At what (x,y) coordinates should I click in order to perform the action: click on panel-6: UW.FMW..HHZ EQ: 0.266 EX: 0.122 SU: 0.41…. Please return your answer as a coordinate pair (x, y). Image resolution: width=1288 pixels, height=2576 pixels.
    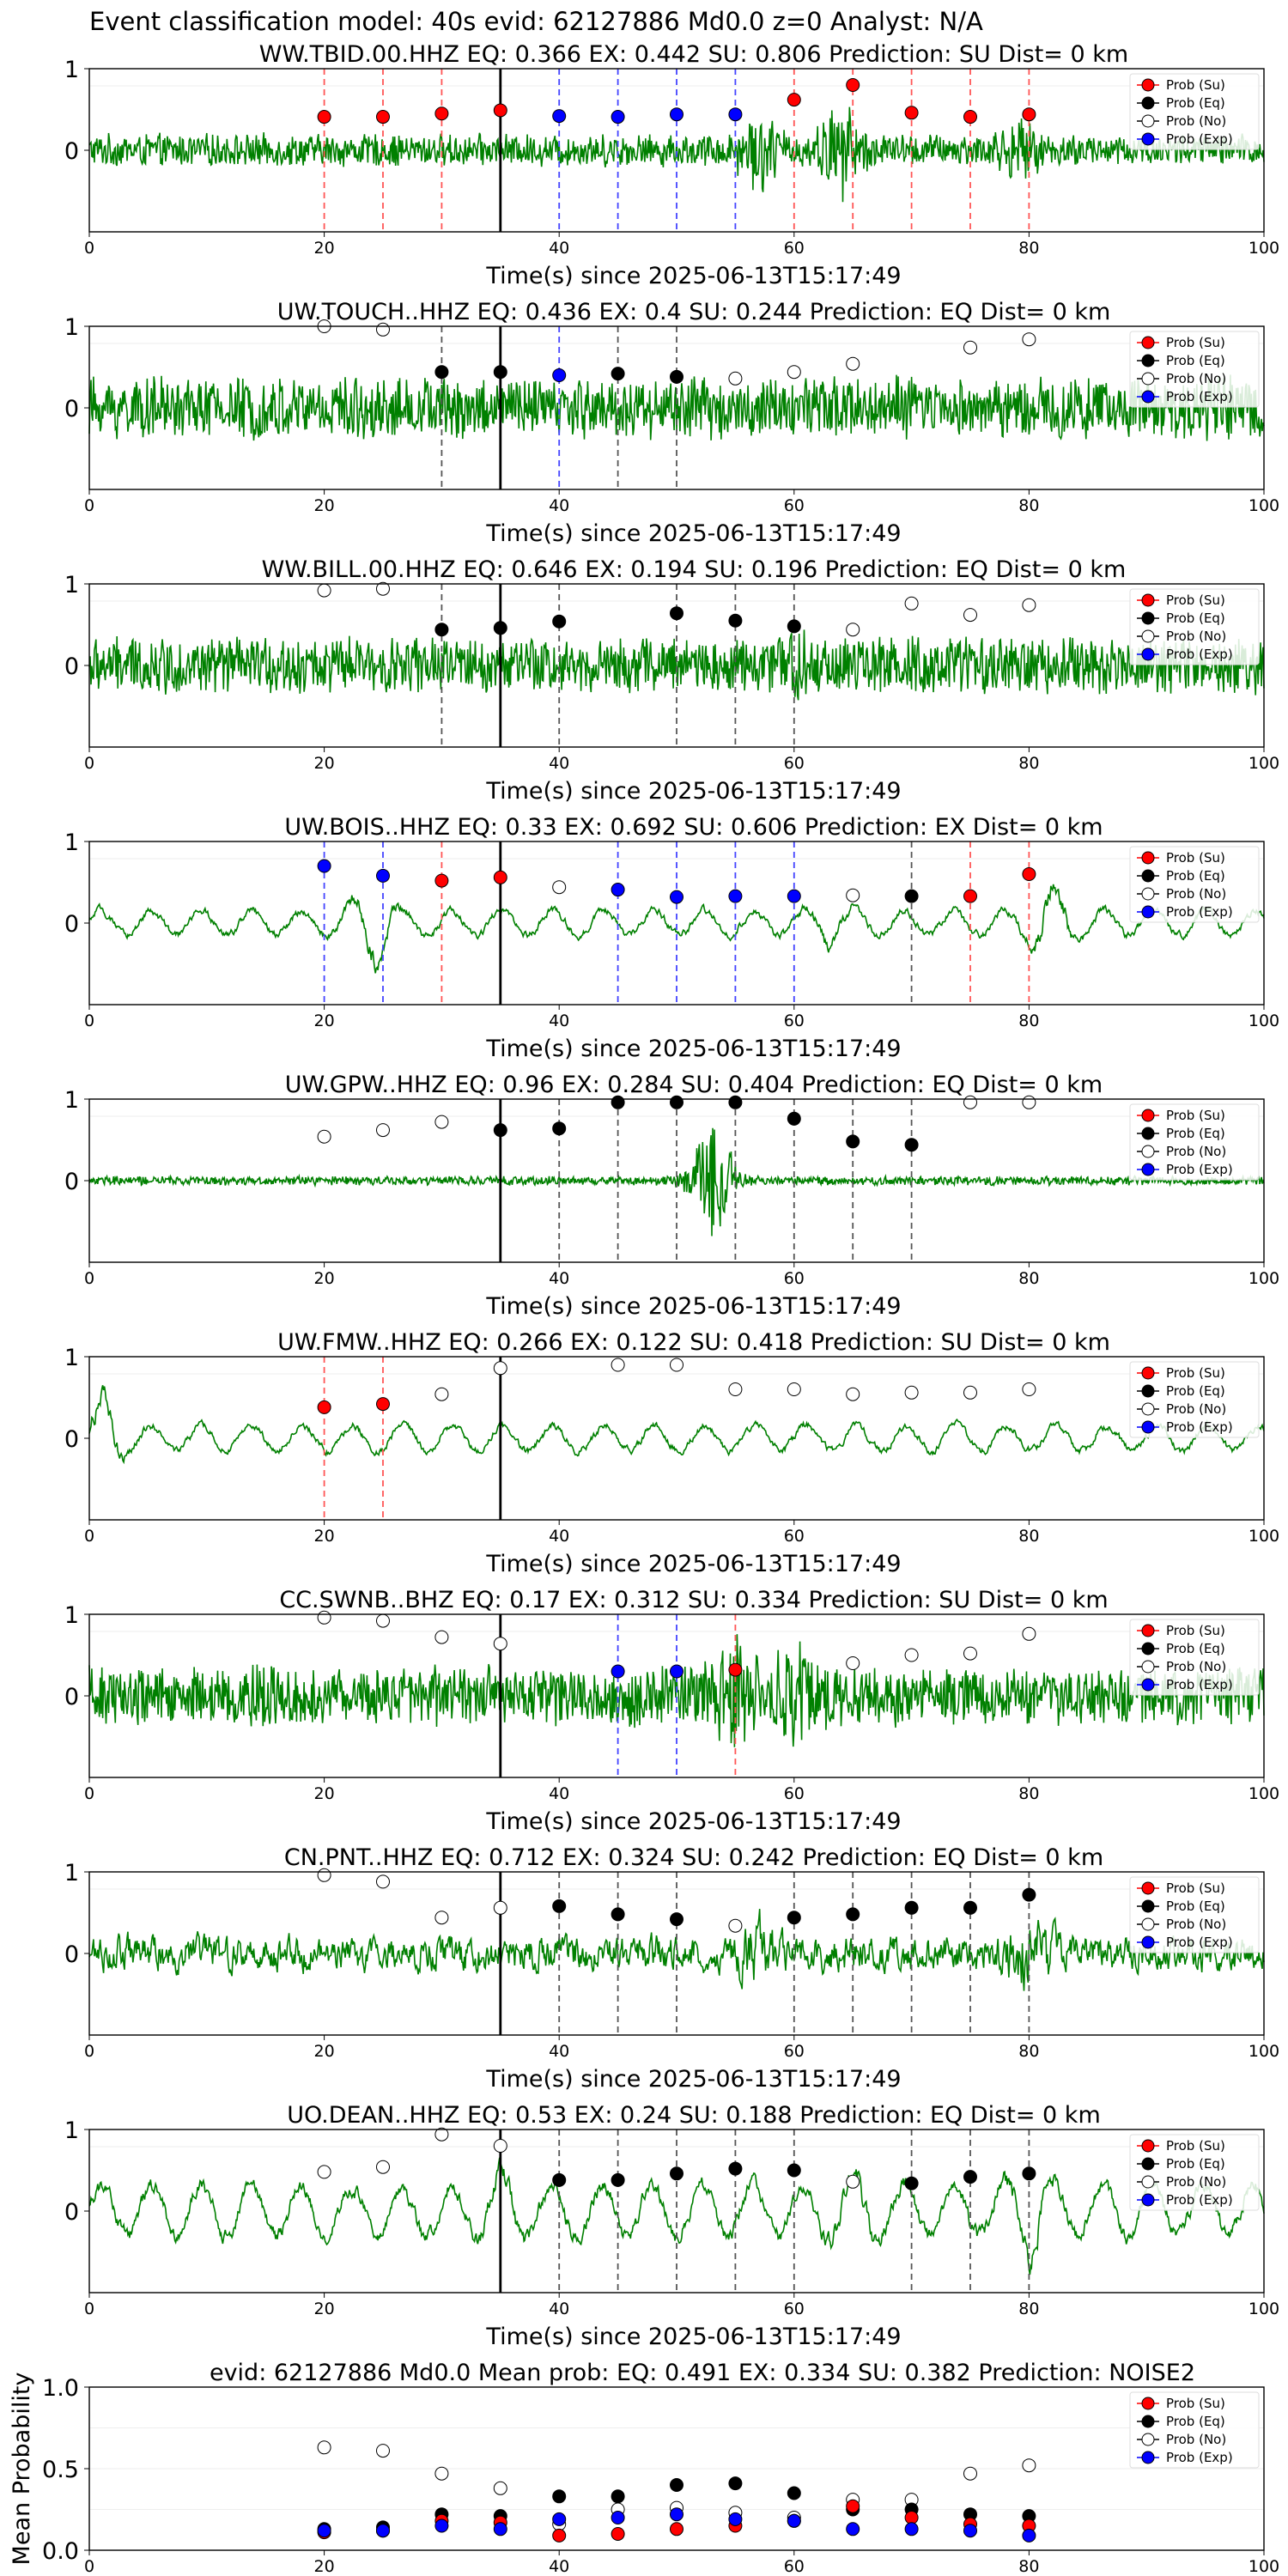
    Looking at the image, I should click on (671, 1453).